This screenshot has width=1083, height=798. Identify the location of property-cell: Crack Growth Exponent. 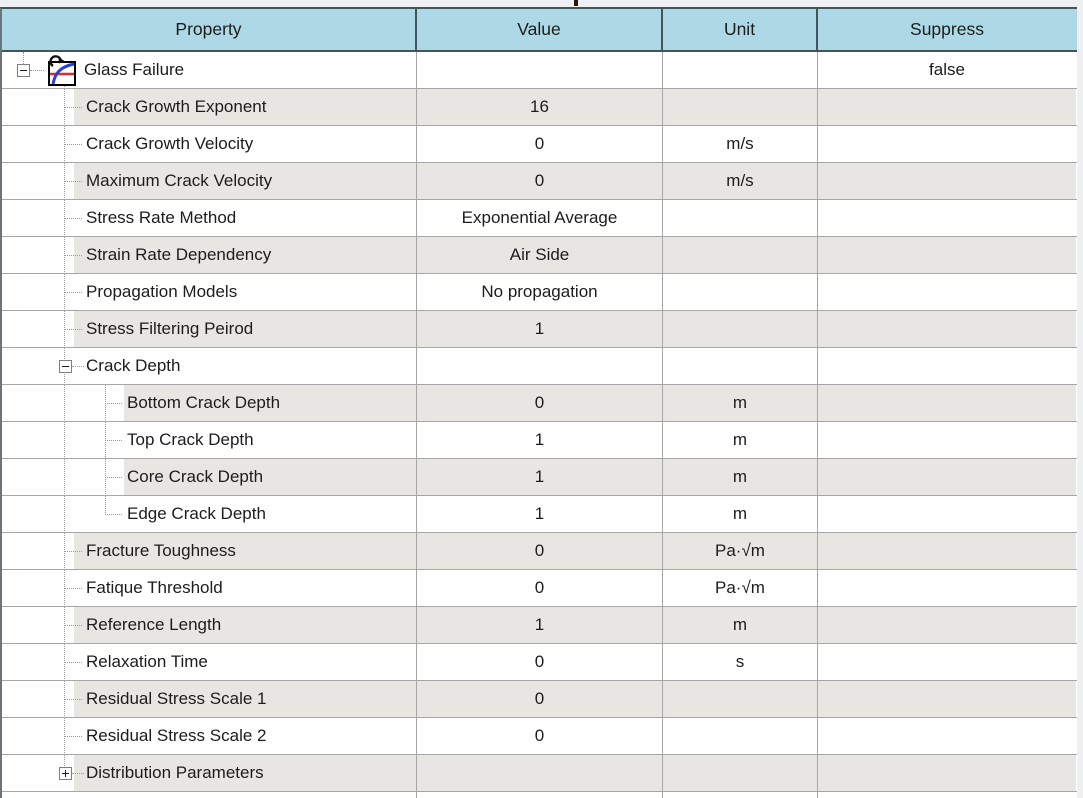
(209, 107).